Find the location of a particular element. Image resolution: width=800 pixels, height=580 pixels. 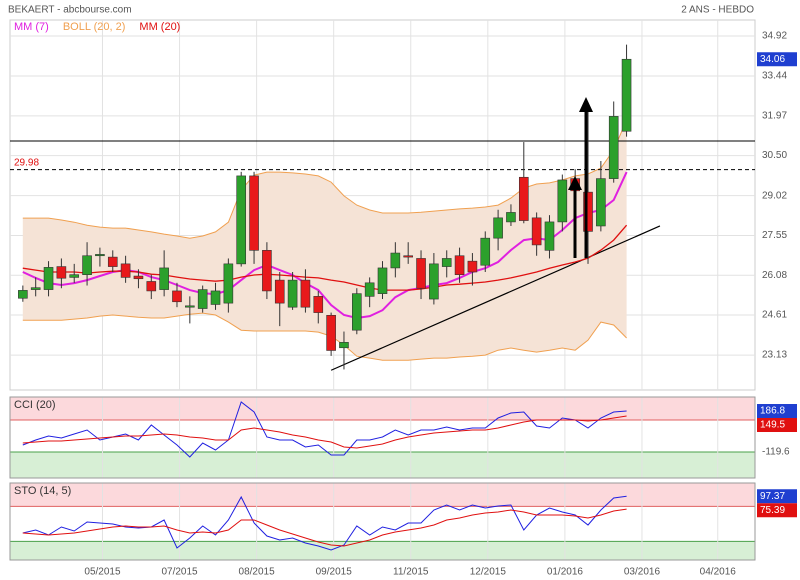

x-tick-label: 08/2015 is located at coordinates (257, 572).